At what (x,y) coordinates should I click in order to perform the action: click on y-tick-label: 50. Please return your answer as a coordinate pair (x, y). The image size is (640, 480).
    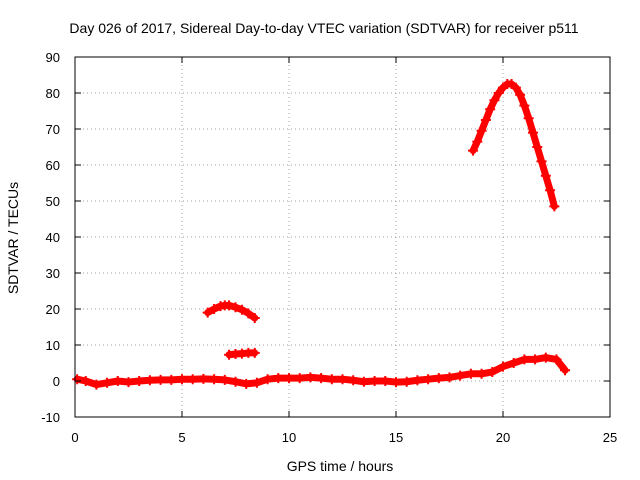
    Looking at the image, I should click on (53, 201).